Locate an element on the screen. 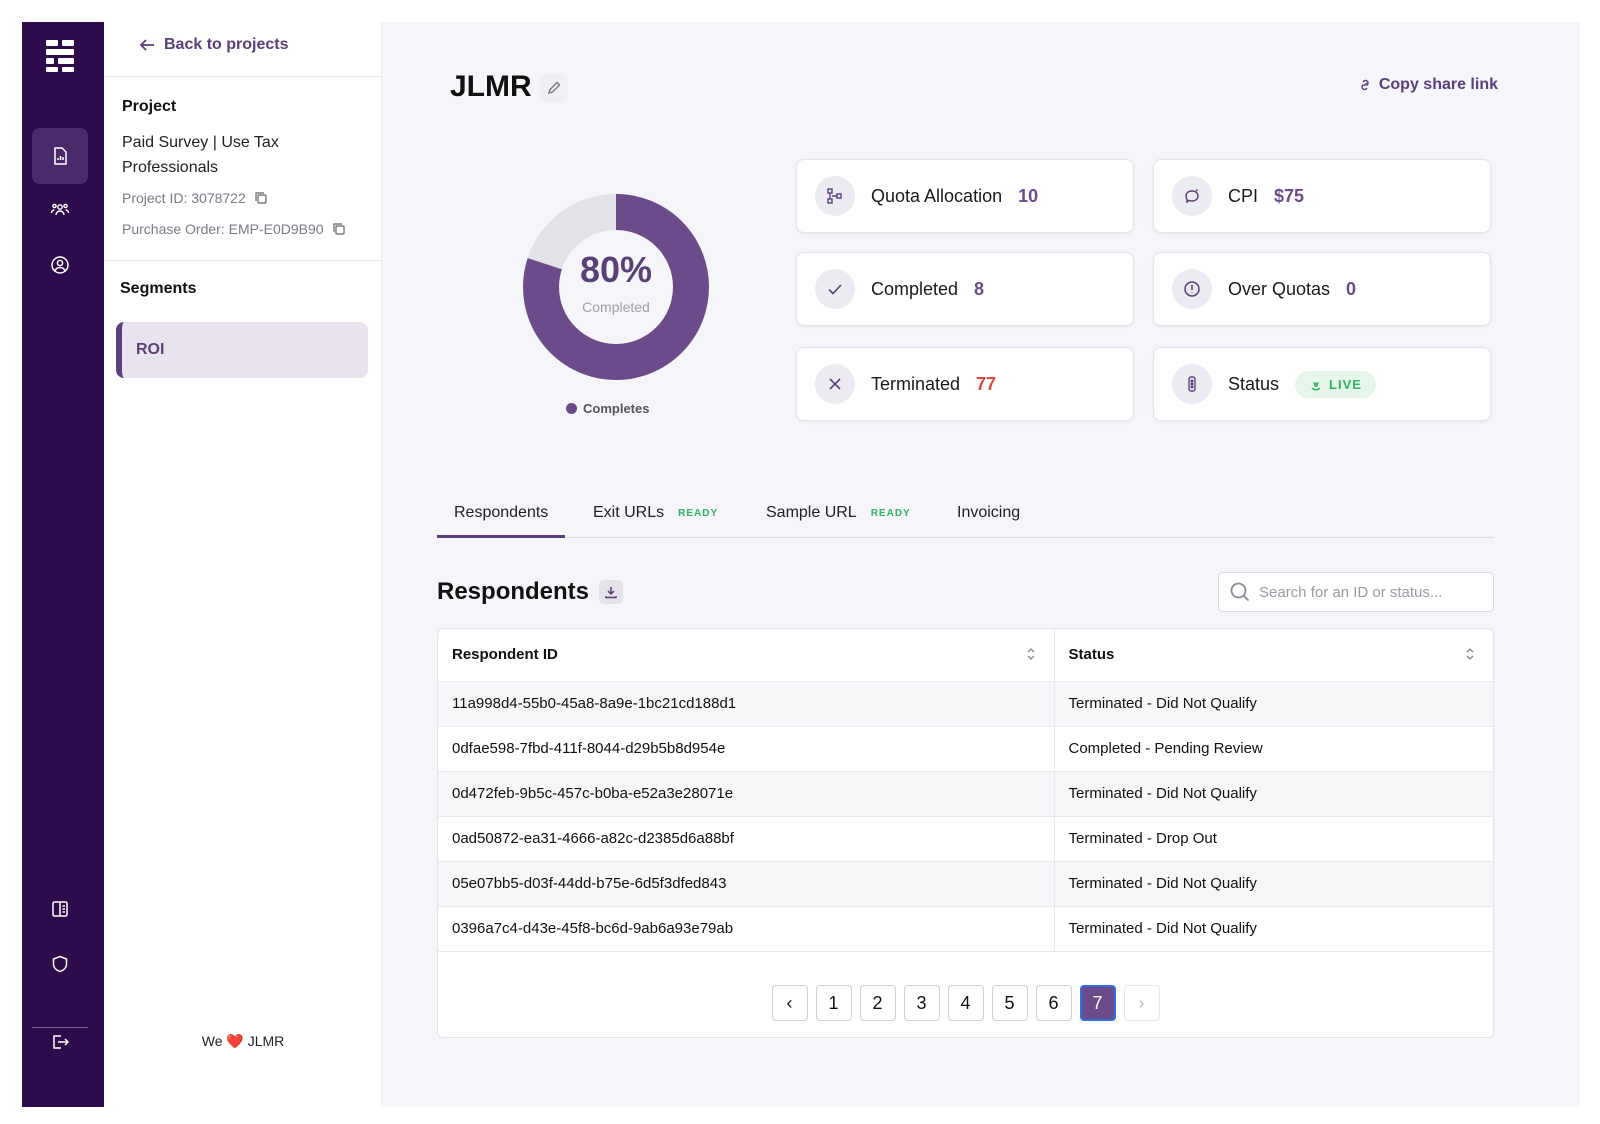 The height and width of the screenshot is (1124, 1600). user-circle-icon is located at coordinates (60, 265).